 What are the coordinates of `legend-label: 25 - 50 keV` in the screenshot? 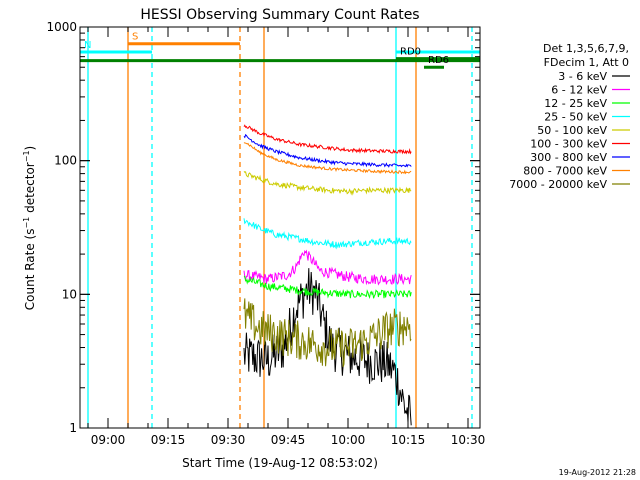 It's located at (575, 117).